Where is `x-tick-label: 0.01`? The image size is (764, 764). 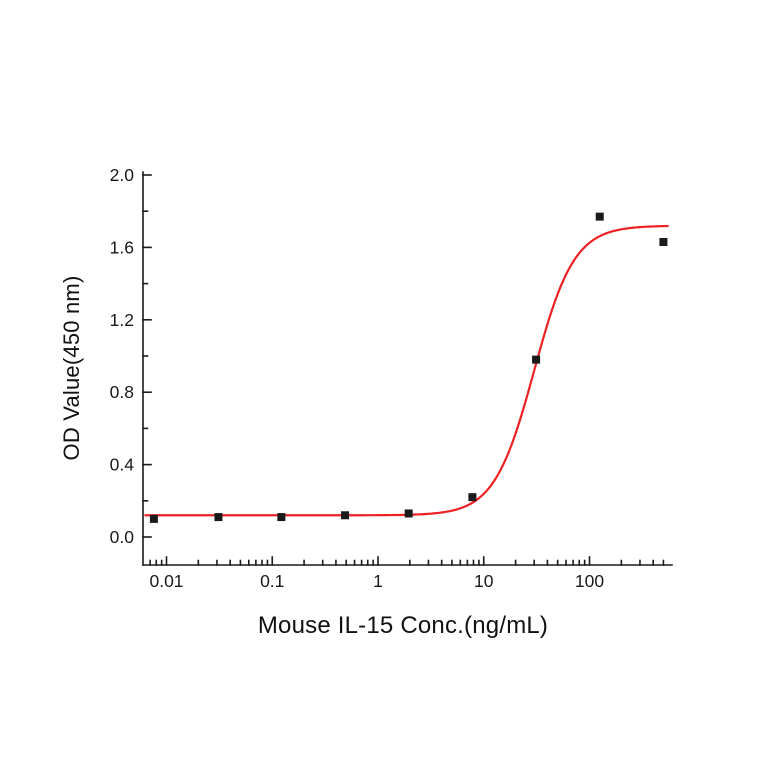
x-tick-label: 0.01 is located at coordinates (166, 581).